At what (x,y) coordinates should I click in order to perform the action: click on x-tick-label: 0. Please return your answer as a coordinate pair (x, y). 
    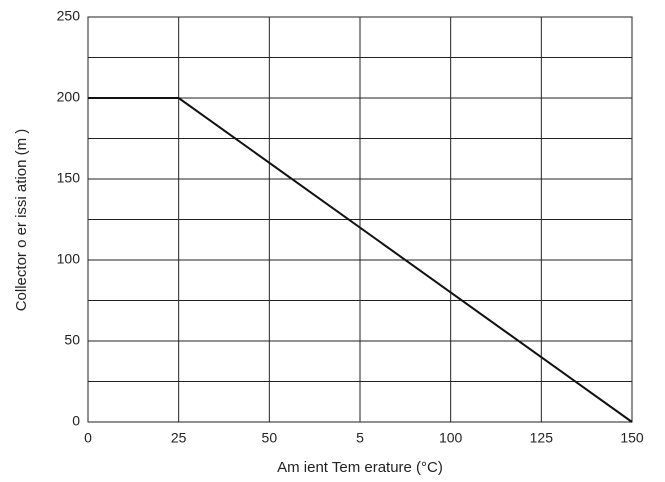
    Looking at the image, I should click on (88, 438).